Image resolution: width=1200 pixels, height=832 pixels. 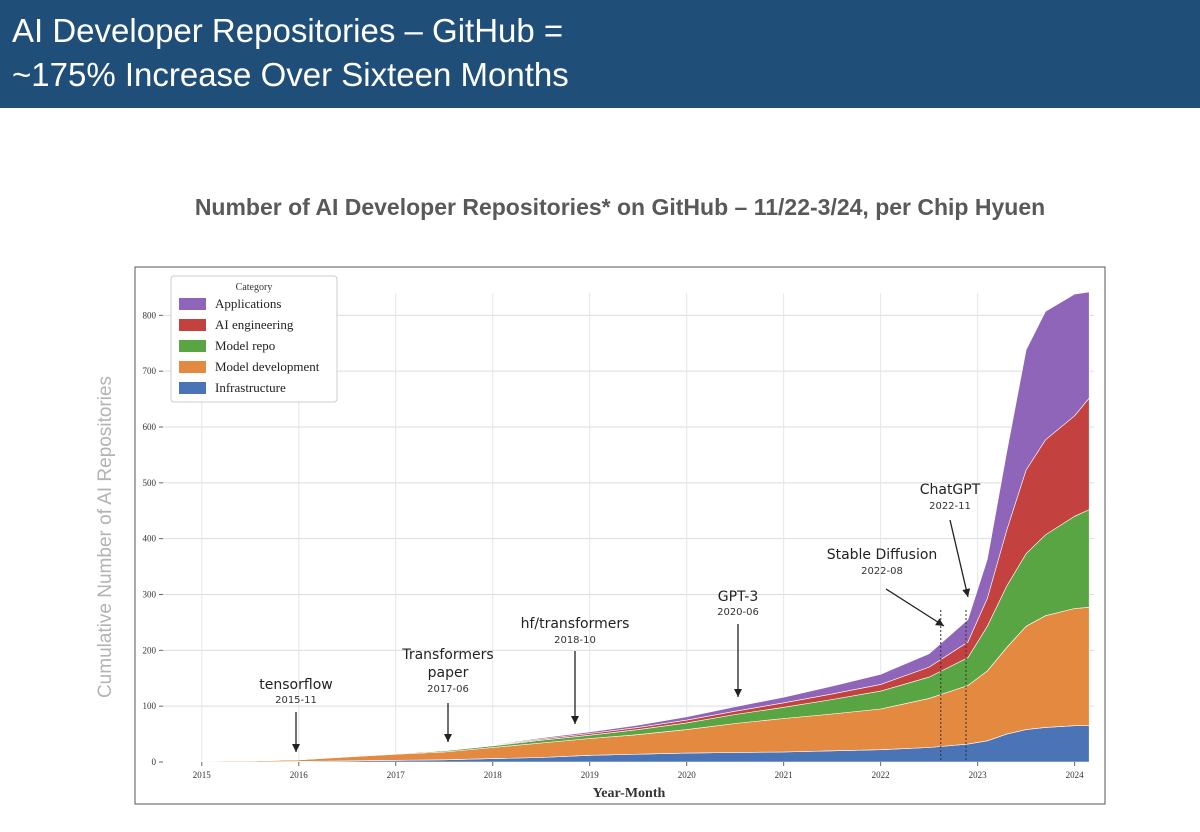 I want to click on legend-label: Model repo, so click(x=245, y=345).